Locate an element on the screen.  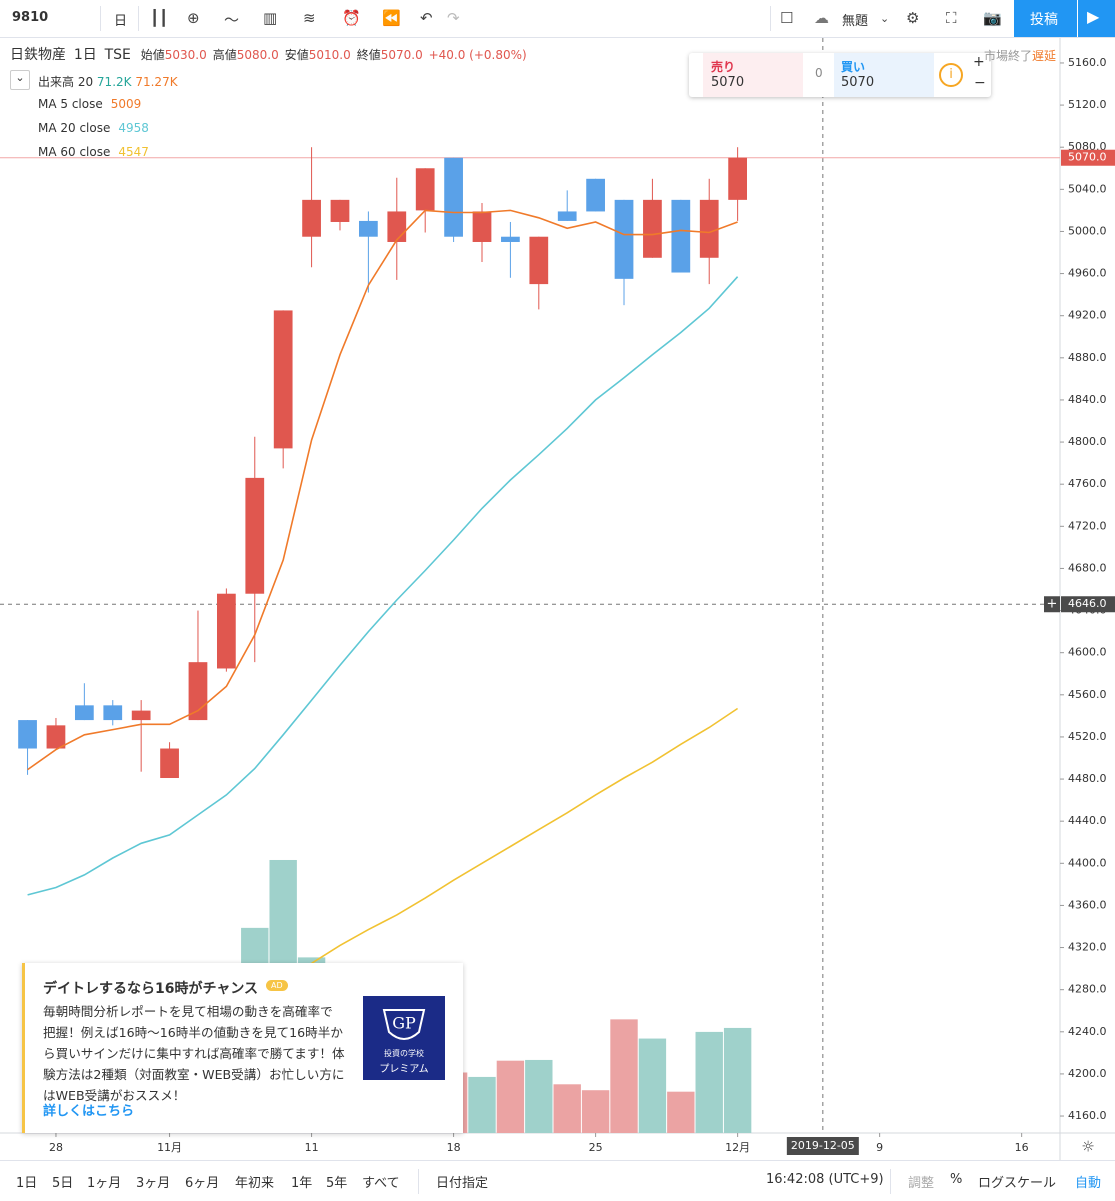
collapse-button: ⌄ is located at coordinates (20, 80).